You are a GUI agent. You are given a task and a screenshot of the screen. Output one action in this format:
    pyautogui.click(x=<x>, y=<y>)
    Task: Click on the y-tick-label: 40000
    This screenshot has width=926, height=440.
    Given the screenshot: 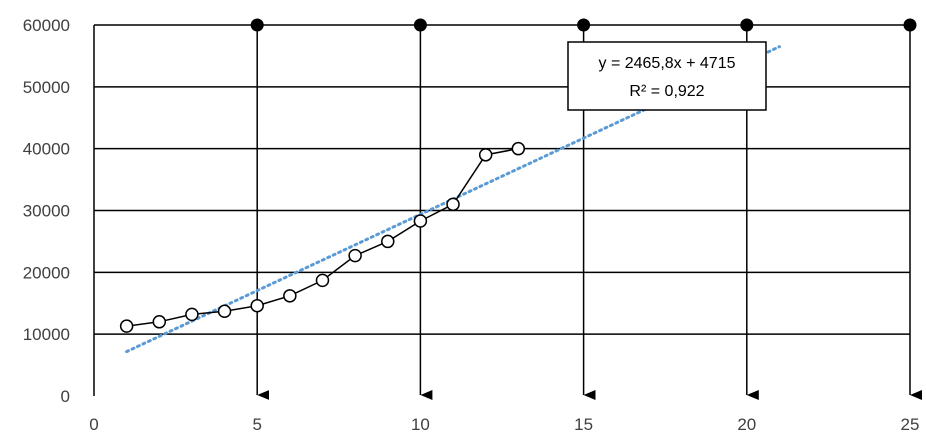 What is the action you would take?
    pyautogui.click(x=46, y=149)
    